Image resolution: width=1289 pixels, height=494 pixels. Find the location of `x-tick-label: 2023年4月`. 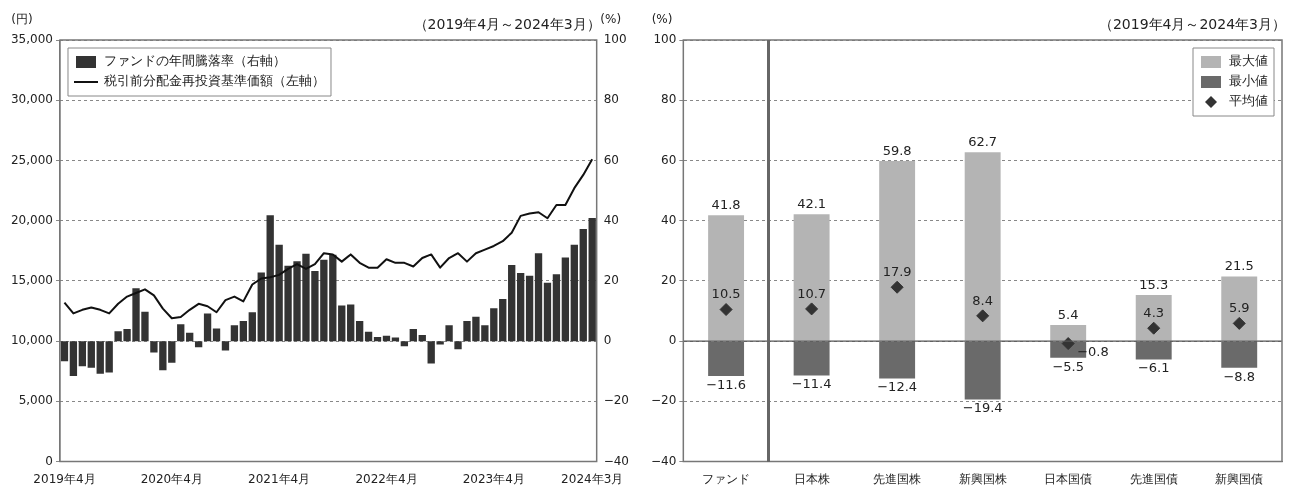

x-tick-label: 2023年4月 is located at coordinates (493, 478).